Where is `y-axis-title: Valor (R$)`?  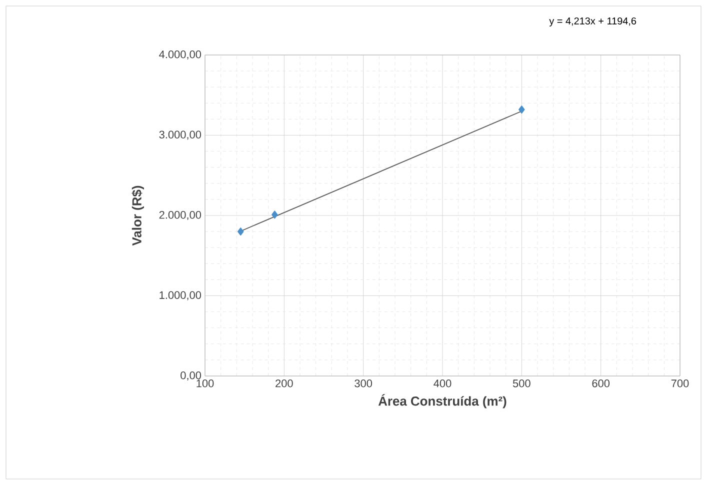 y-axis-title: Valor (R$) is located at coordinates (138, 216).